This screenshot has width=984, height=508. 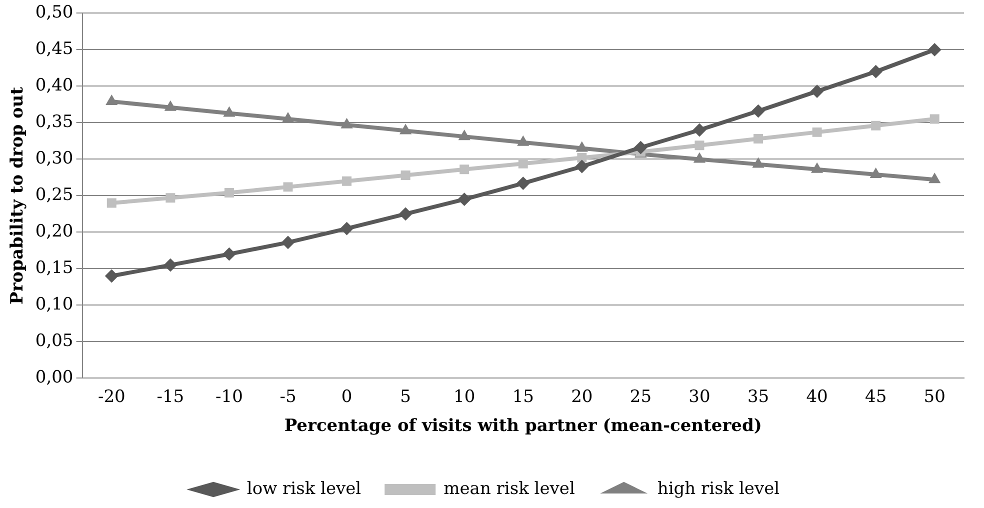 What do you see at coordinates (170, 396) in the screenshot?
I see `x-tick-label: -15` at bounding box center [170, 396].